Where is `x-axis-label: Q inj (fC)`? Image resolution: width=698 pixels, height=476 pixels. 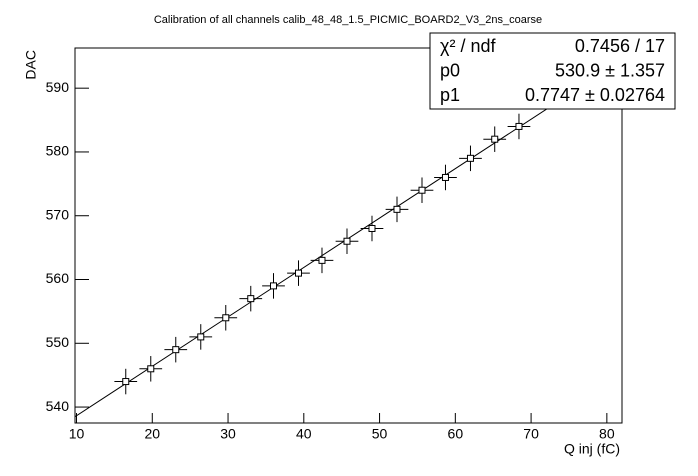
x-axis-label: Q inj (fC) is located at coordinates (592, 449).